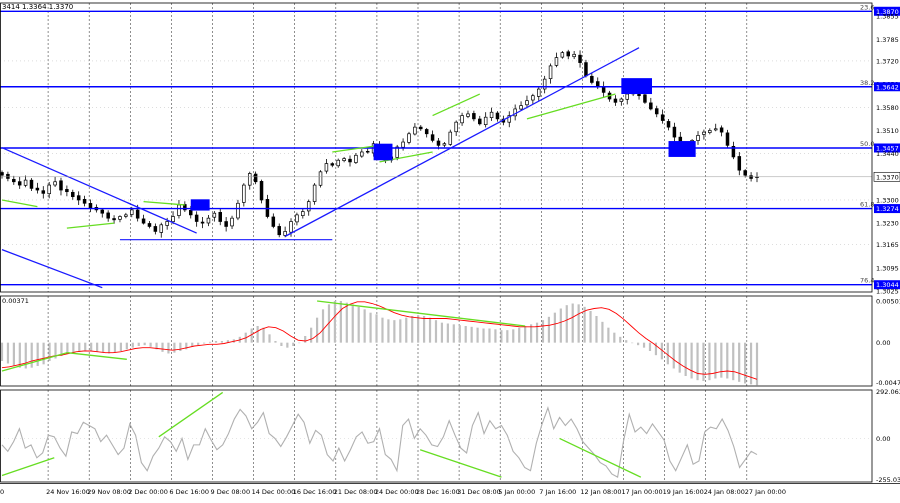  What do you see at coordinates (867, 205) in the screenshot?
I see `fib-level-label: 61.8` at bounding box center [867, 205].